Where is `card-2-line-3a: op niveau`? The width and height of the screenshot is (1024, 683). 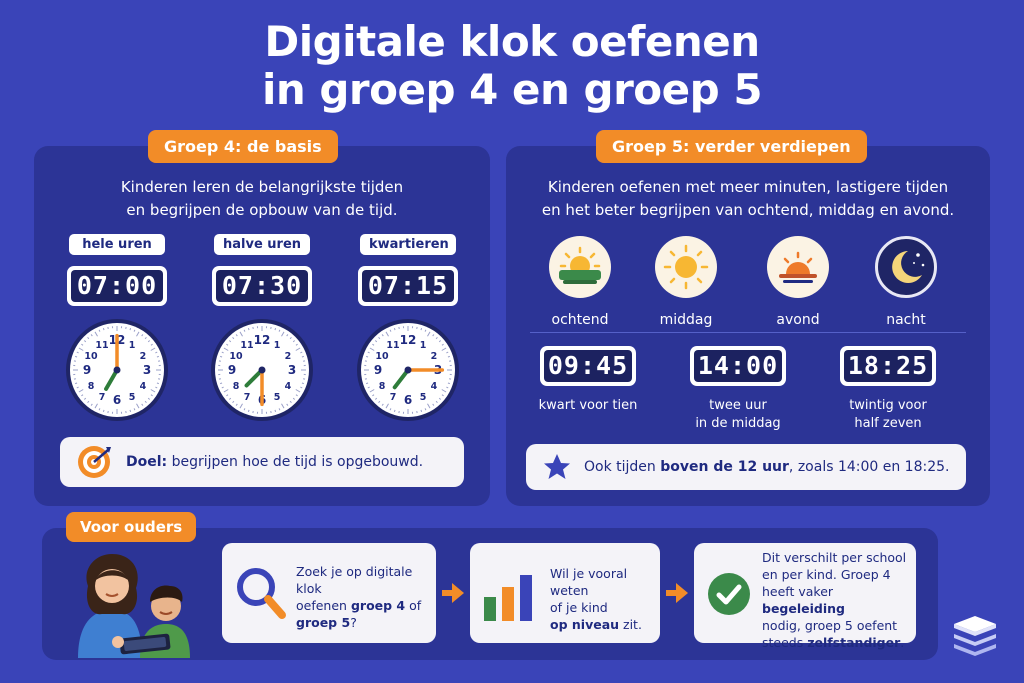
card-2-line-3a: op niveau is located at coordinates (585, 624).